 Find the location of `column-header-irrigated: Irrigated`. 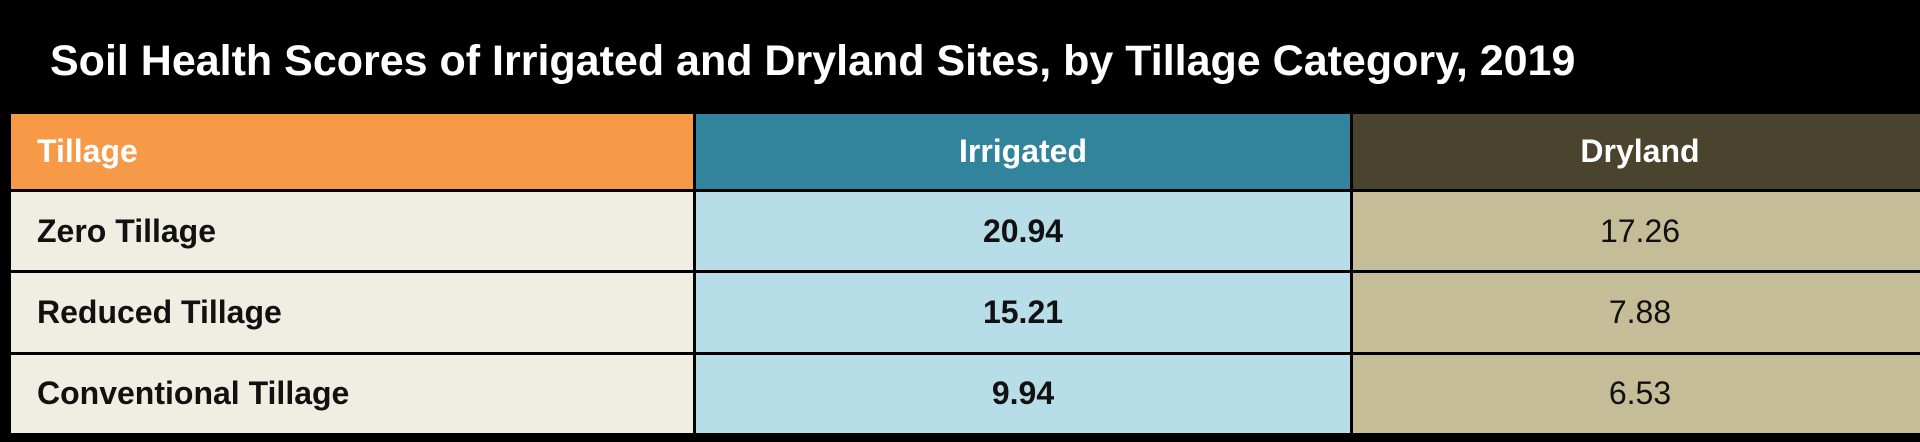

column-header-irrigated: Irrigated is located at coordinates (1023, 151).